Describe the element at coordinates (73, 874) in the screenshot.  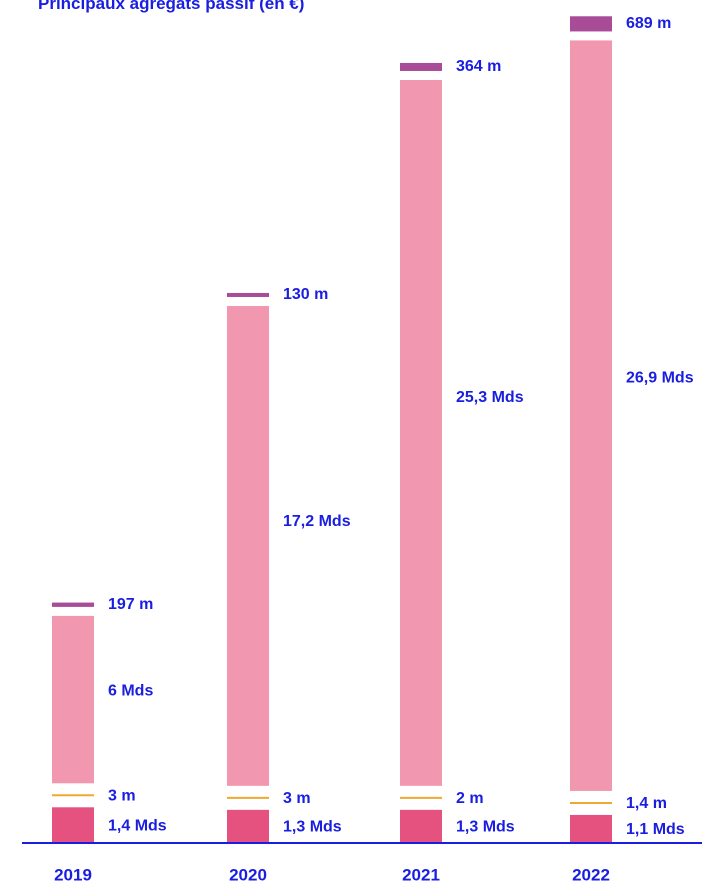
I see `x-tick-label-2019: 2019` at that location.